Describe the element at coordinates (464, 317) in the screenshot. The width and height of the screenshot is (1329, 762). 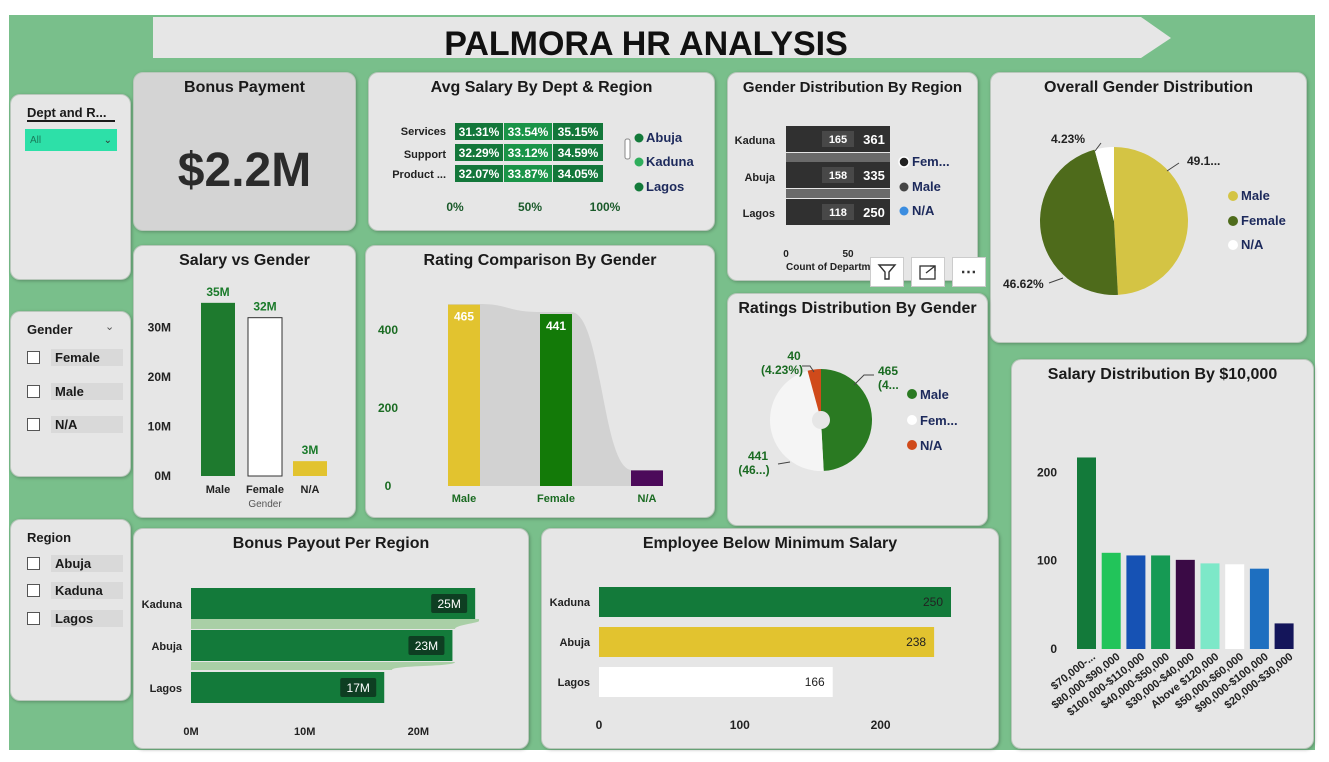
I see `data-label: 465` at that location.